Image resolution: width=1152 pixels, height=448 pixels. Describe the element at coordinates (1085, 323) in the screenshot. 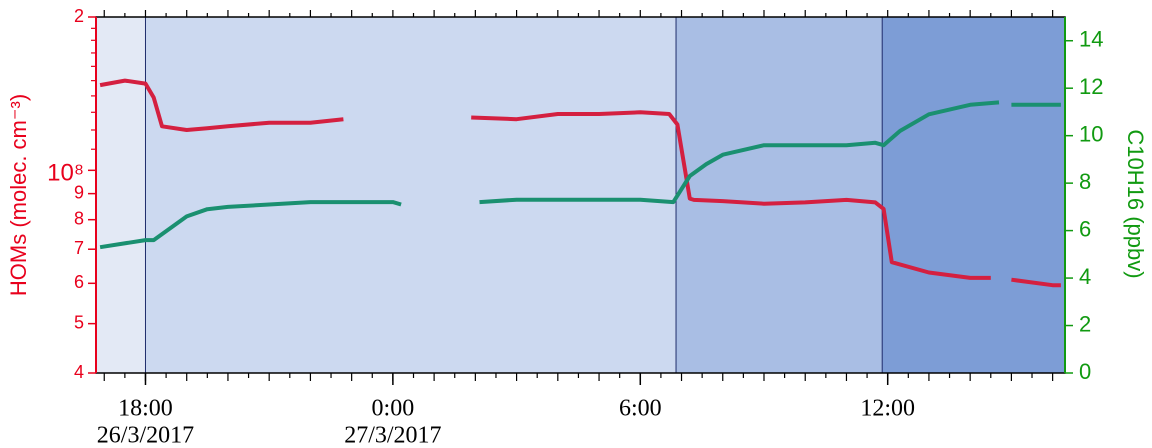

I see `y2-tick-label: 2` at that location.